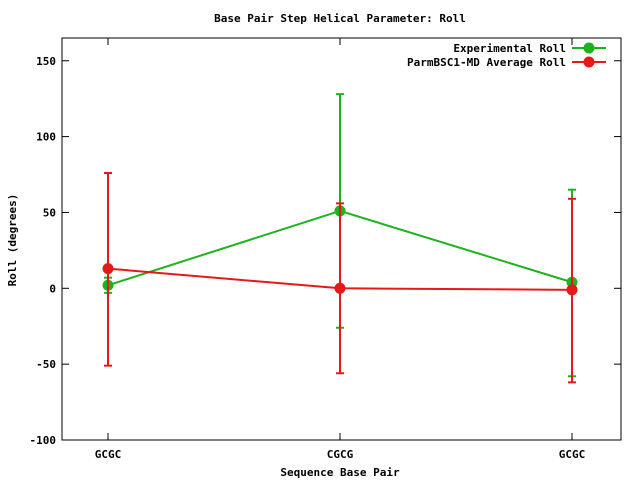 This screenshot has width=640, height=480. What do you see at coordinates (46, 61) in the screenshot?
I see `y-tick-label: 150` at bounding box center [46, 61].